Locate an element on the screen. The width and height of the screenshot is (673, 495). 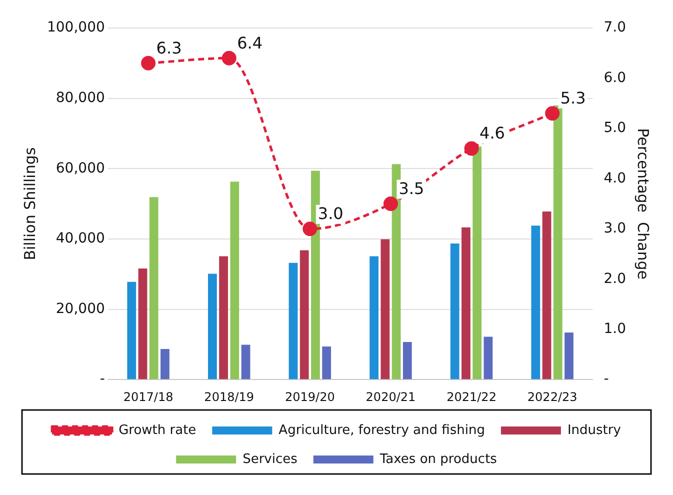
legend-label: Taxes on products is located at coordinates (438, 459).